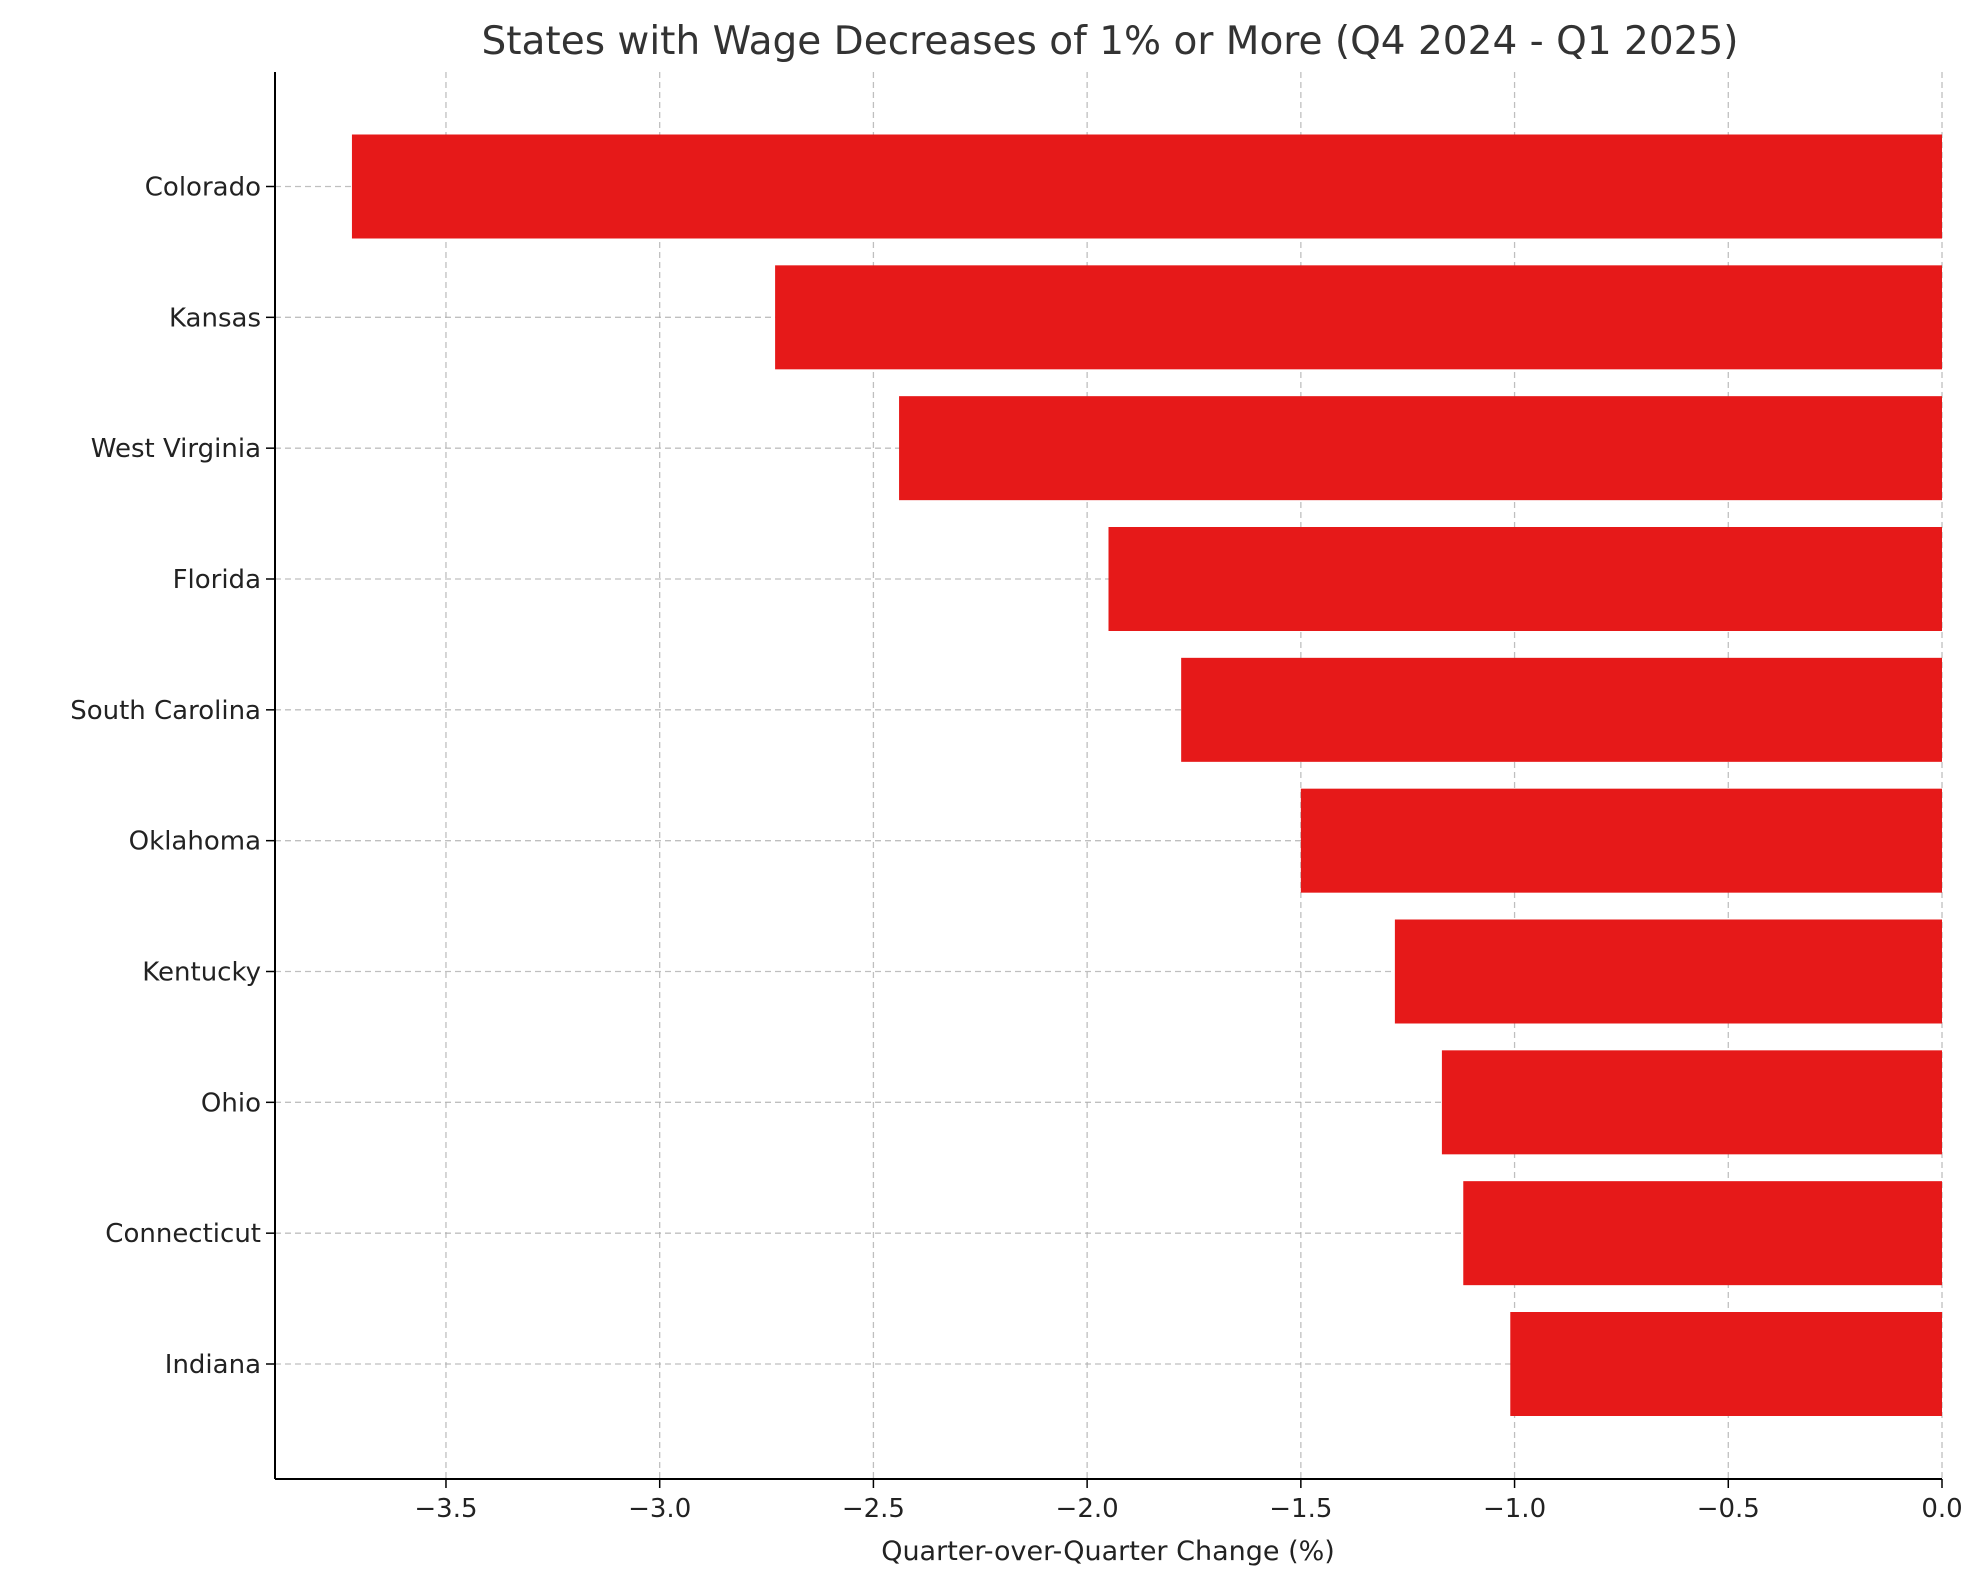 The height and width of the screenshot is (1580, 1979). Describe the element at coordinates (1691, 1102) in the screenshot. I see `bar-ohio` at that location.